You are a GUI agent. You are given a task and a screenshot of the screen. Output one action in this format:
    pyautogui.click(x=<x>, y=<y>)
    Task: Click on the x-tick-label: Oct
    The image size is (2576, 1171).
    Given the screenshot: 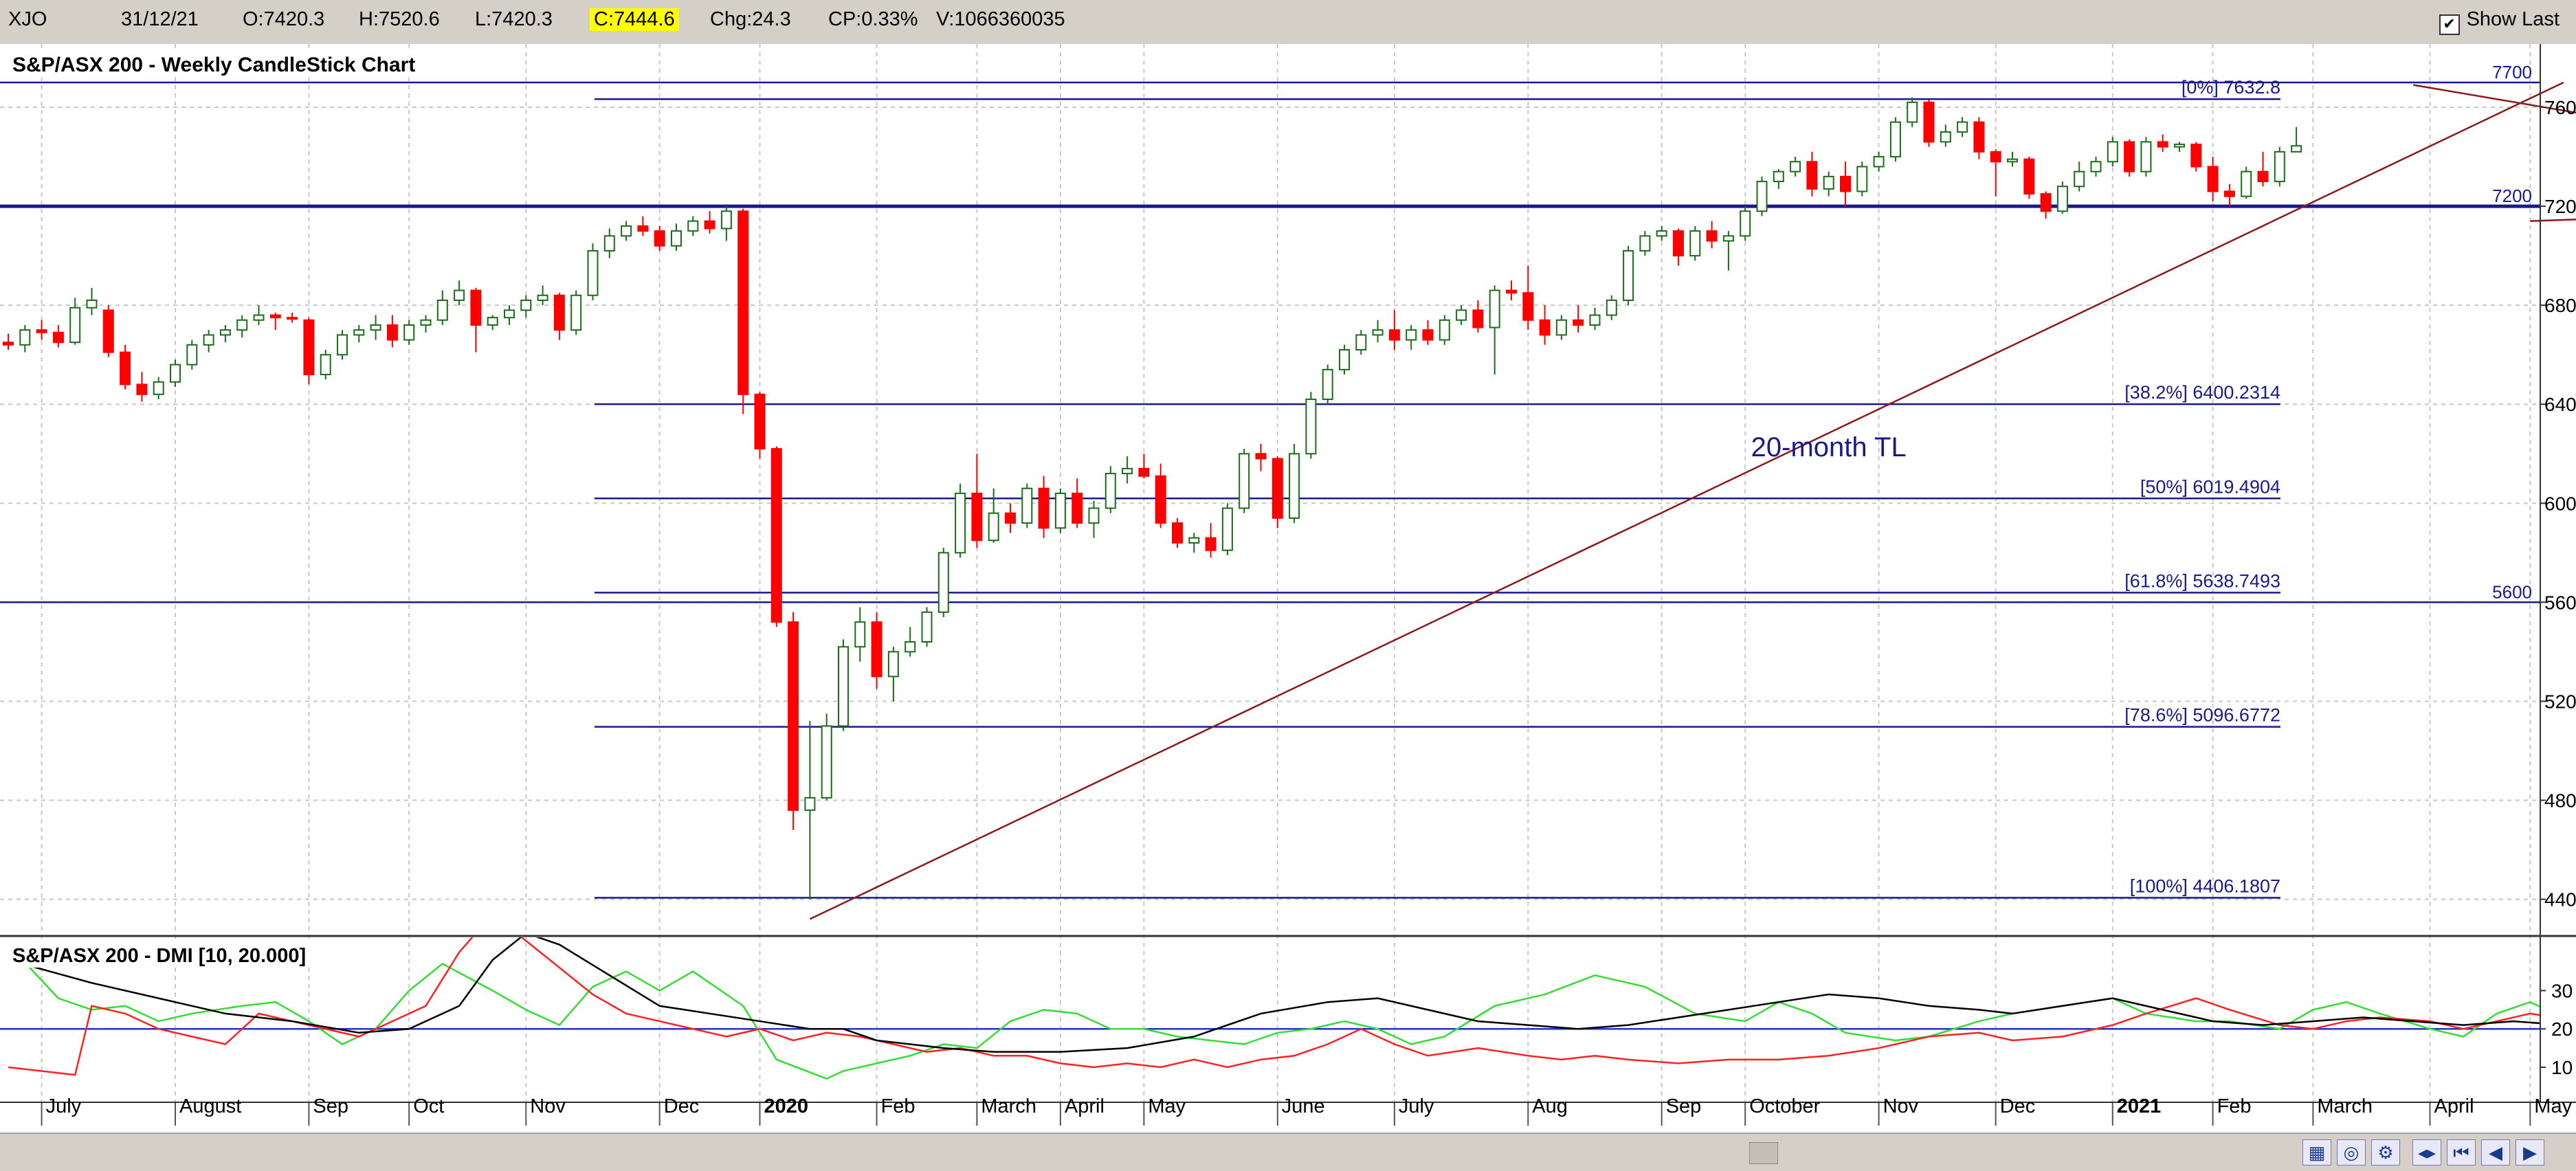 What is the action you would take?
    pyautogui.click(x=428, y=1106)
    